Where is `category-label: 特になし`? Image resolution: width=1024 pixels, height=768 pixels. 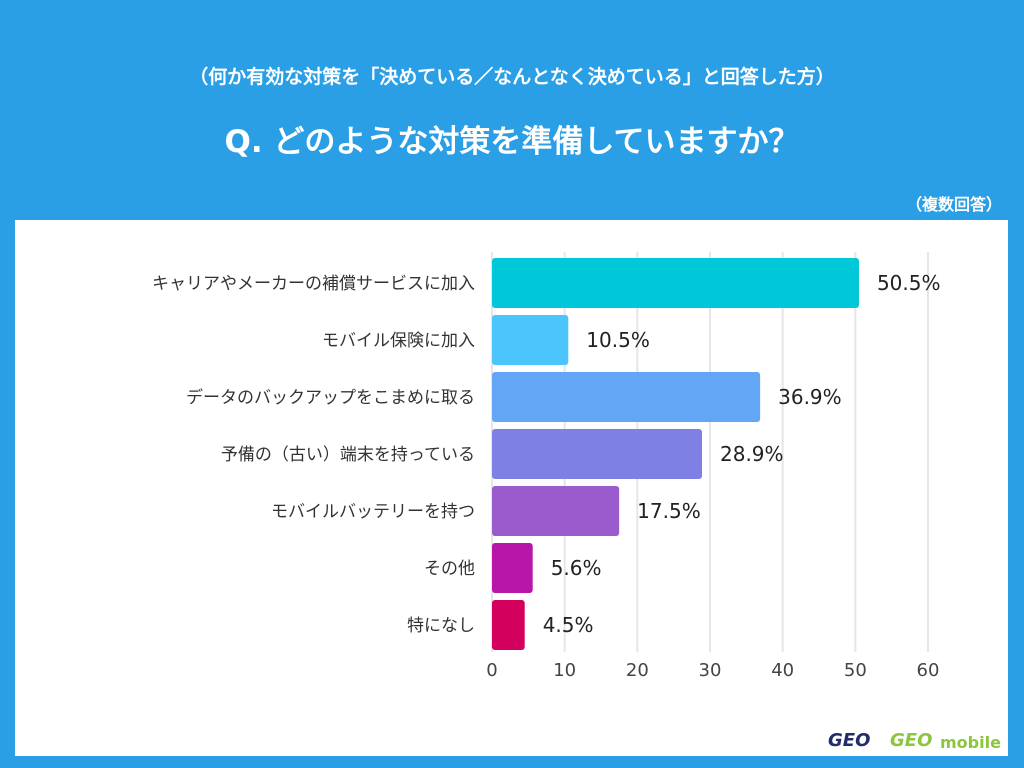
category-label: 特になし is located at coordinates (441, 626).